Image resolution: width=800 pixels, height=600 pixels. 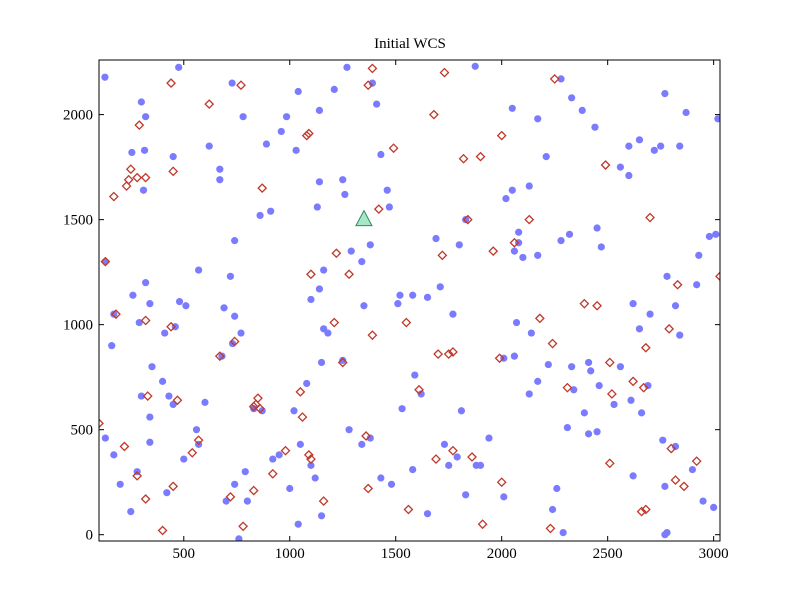 What do you see at coordinates (608, 554) in the screenshot?
I see `x-tick-label: 2500` at bounding box center [608, 554].